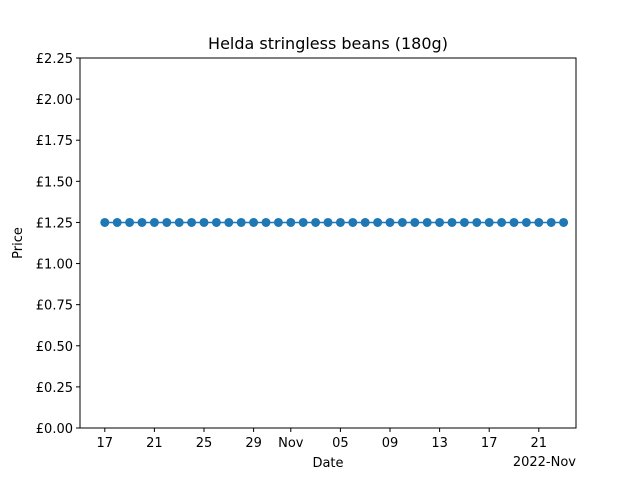  Describe the element at coordinates (439, 443) in the screenshot. I see `x-tick-label: 13` at that location.